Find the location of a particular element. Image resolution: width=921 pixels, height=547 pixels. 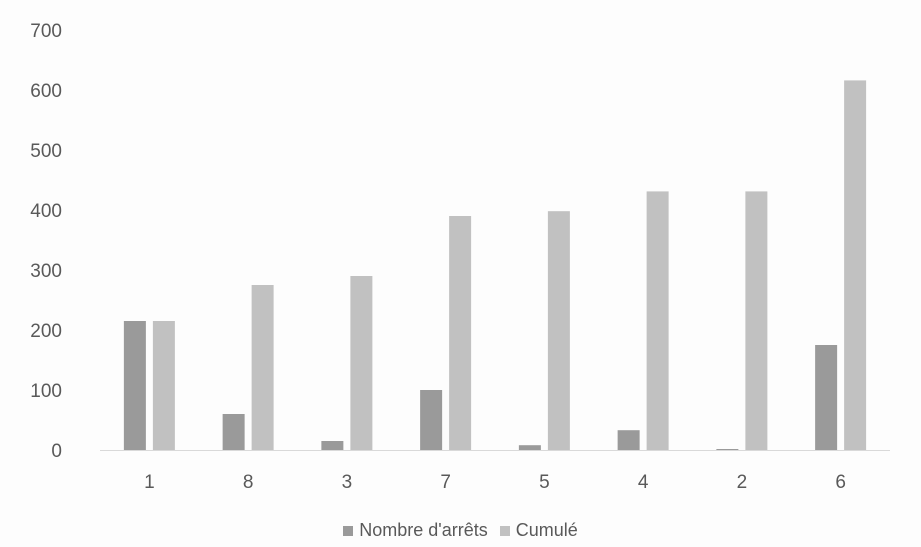

x-tick-label: 3 is located at coordinates (347, 482).